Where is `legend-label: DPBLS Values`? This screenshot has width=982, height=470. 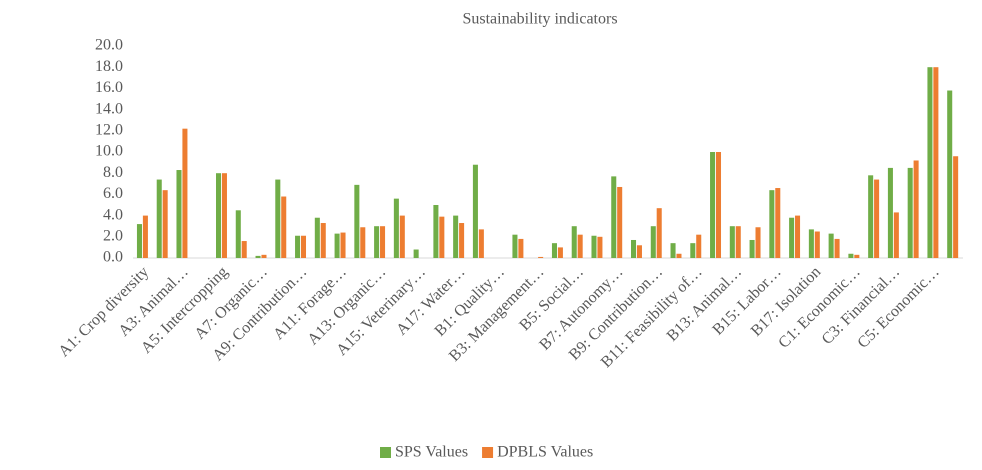 legend-label: DPBLS Values is located at coordinates (545, 452).